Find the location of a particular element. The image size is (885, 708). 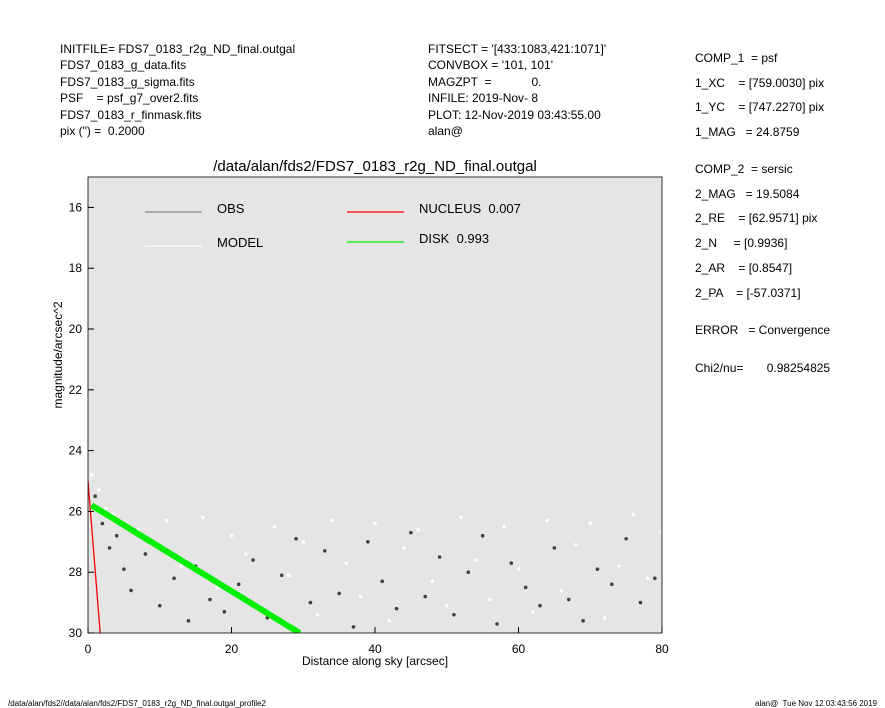

header-line: CONVBOX = '101, 101' is located at coordinates (490, 65).